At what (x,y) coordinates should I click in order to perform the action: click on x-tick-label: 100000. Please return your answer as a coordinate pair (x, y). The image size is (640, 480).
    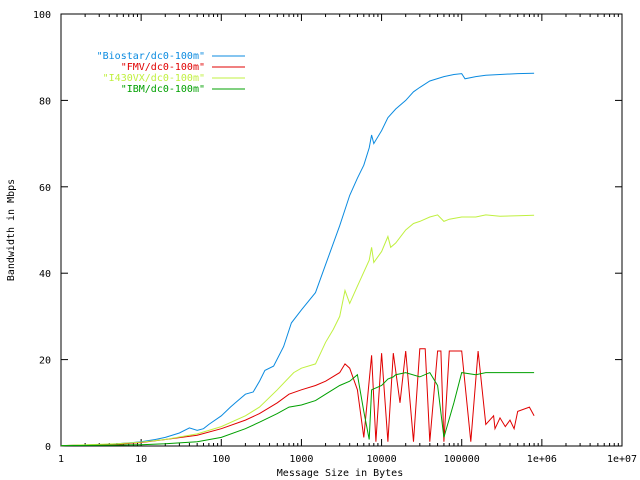
    Looking at the image, I should click on (462, 459).